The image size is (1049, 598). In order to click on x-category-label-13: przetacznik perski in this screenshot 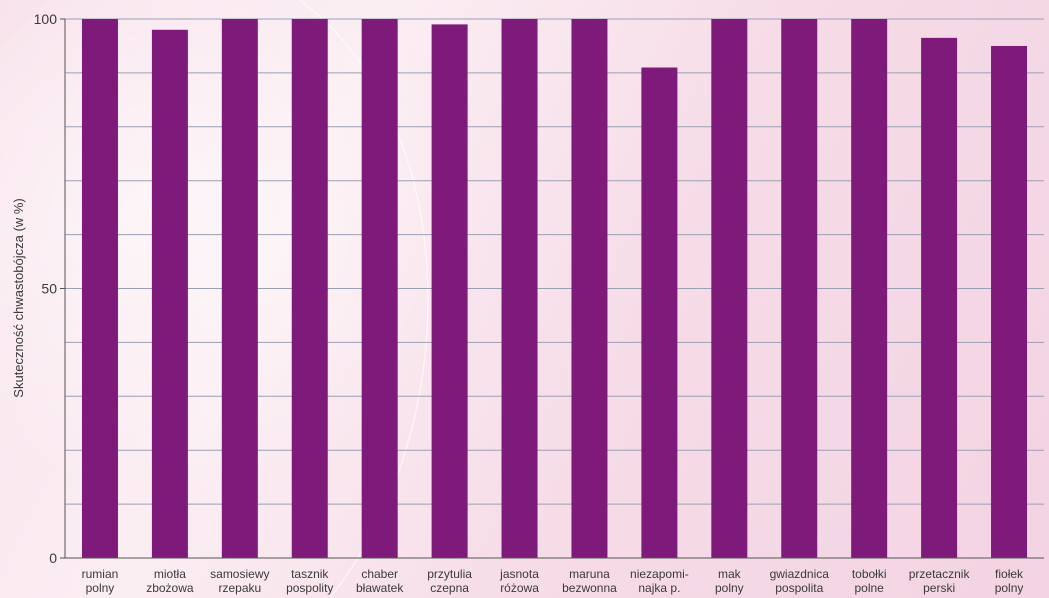, I will do `click(940, 581)`.